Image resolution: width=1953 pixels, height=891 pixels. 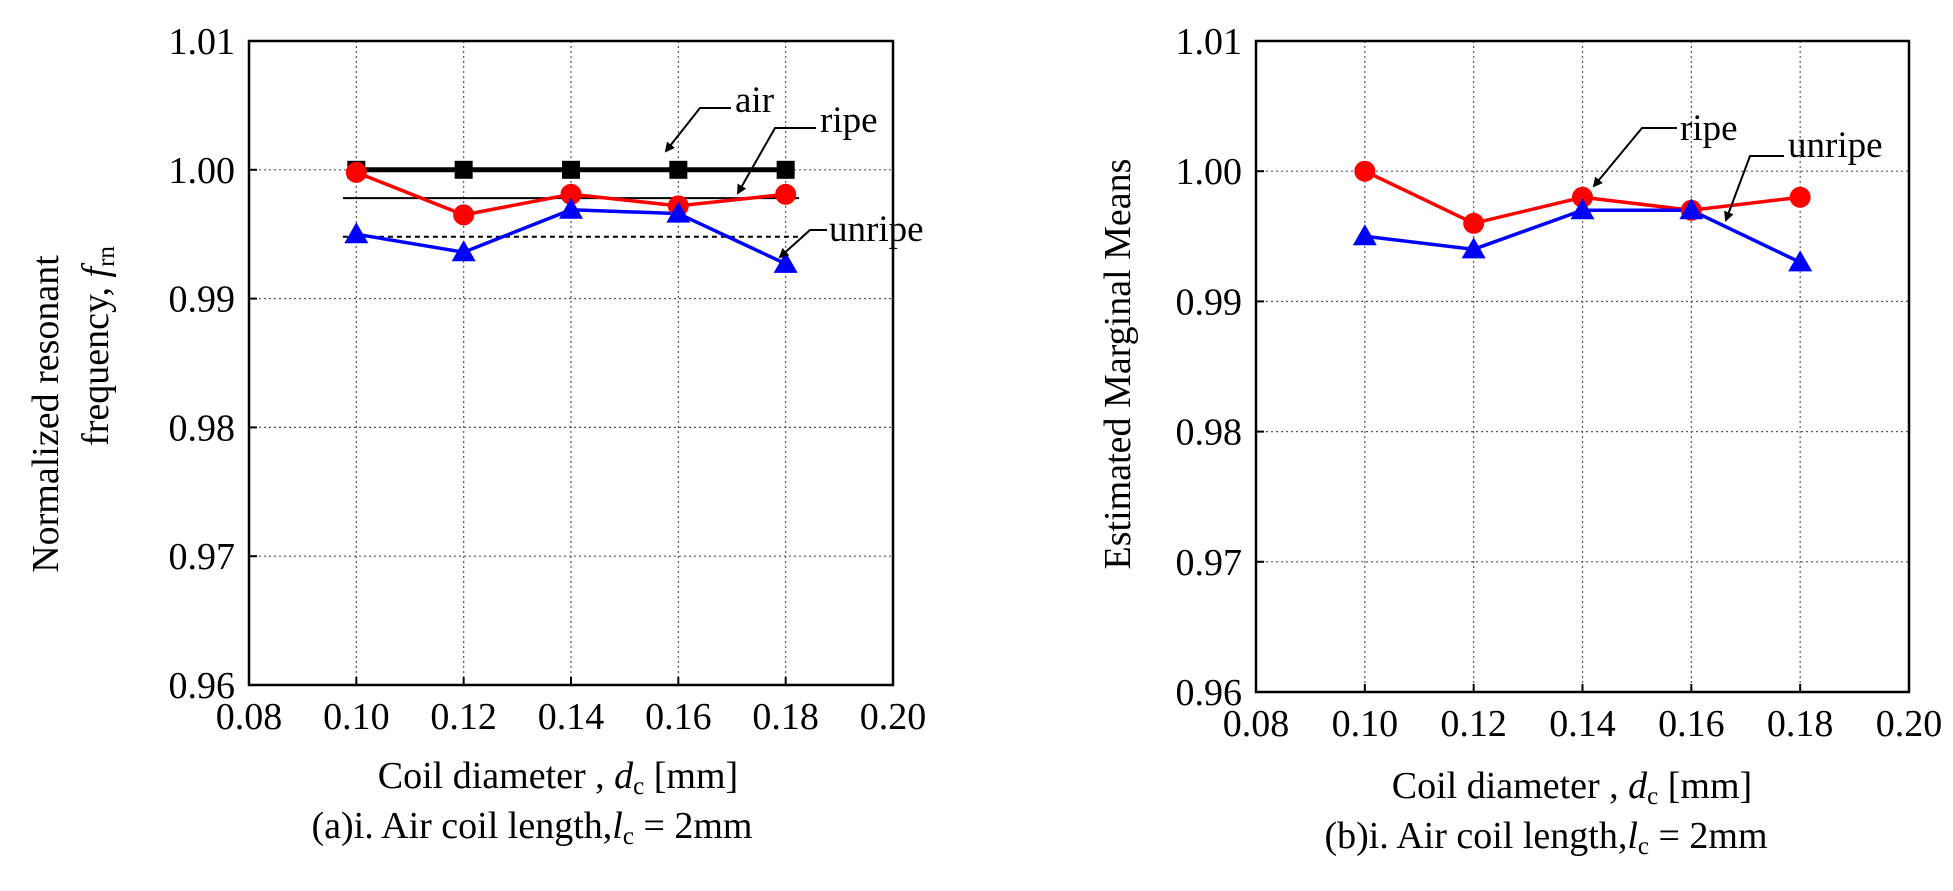 I want to click on annotation-ripe-a: ripe, so click(x=807, y=147).